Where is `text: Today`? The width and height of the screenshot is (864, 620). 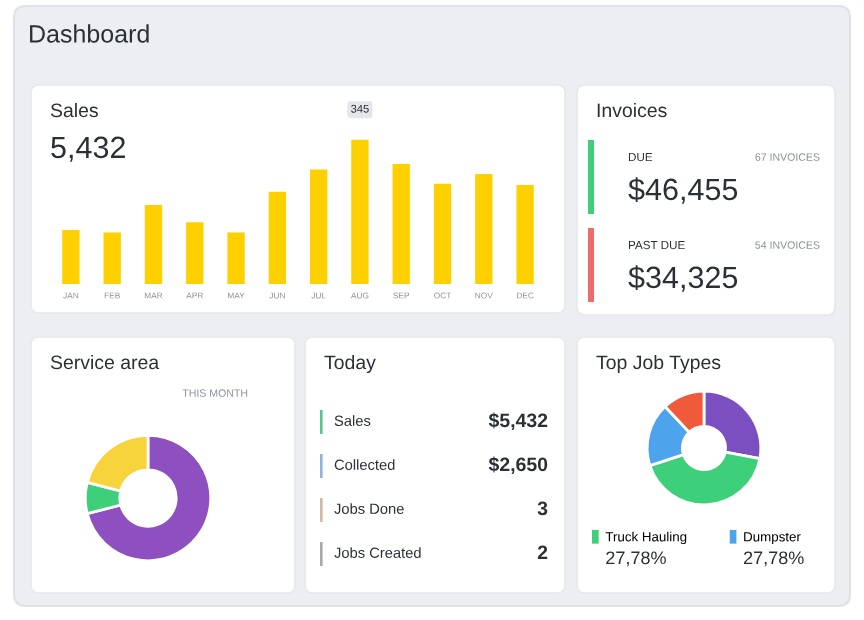 text: Today is located at coordinates (350, 364).